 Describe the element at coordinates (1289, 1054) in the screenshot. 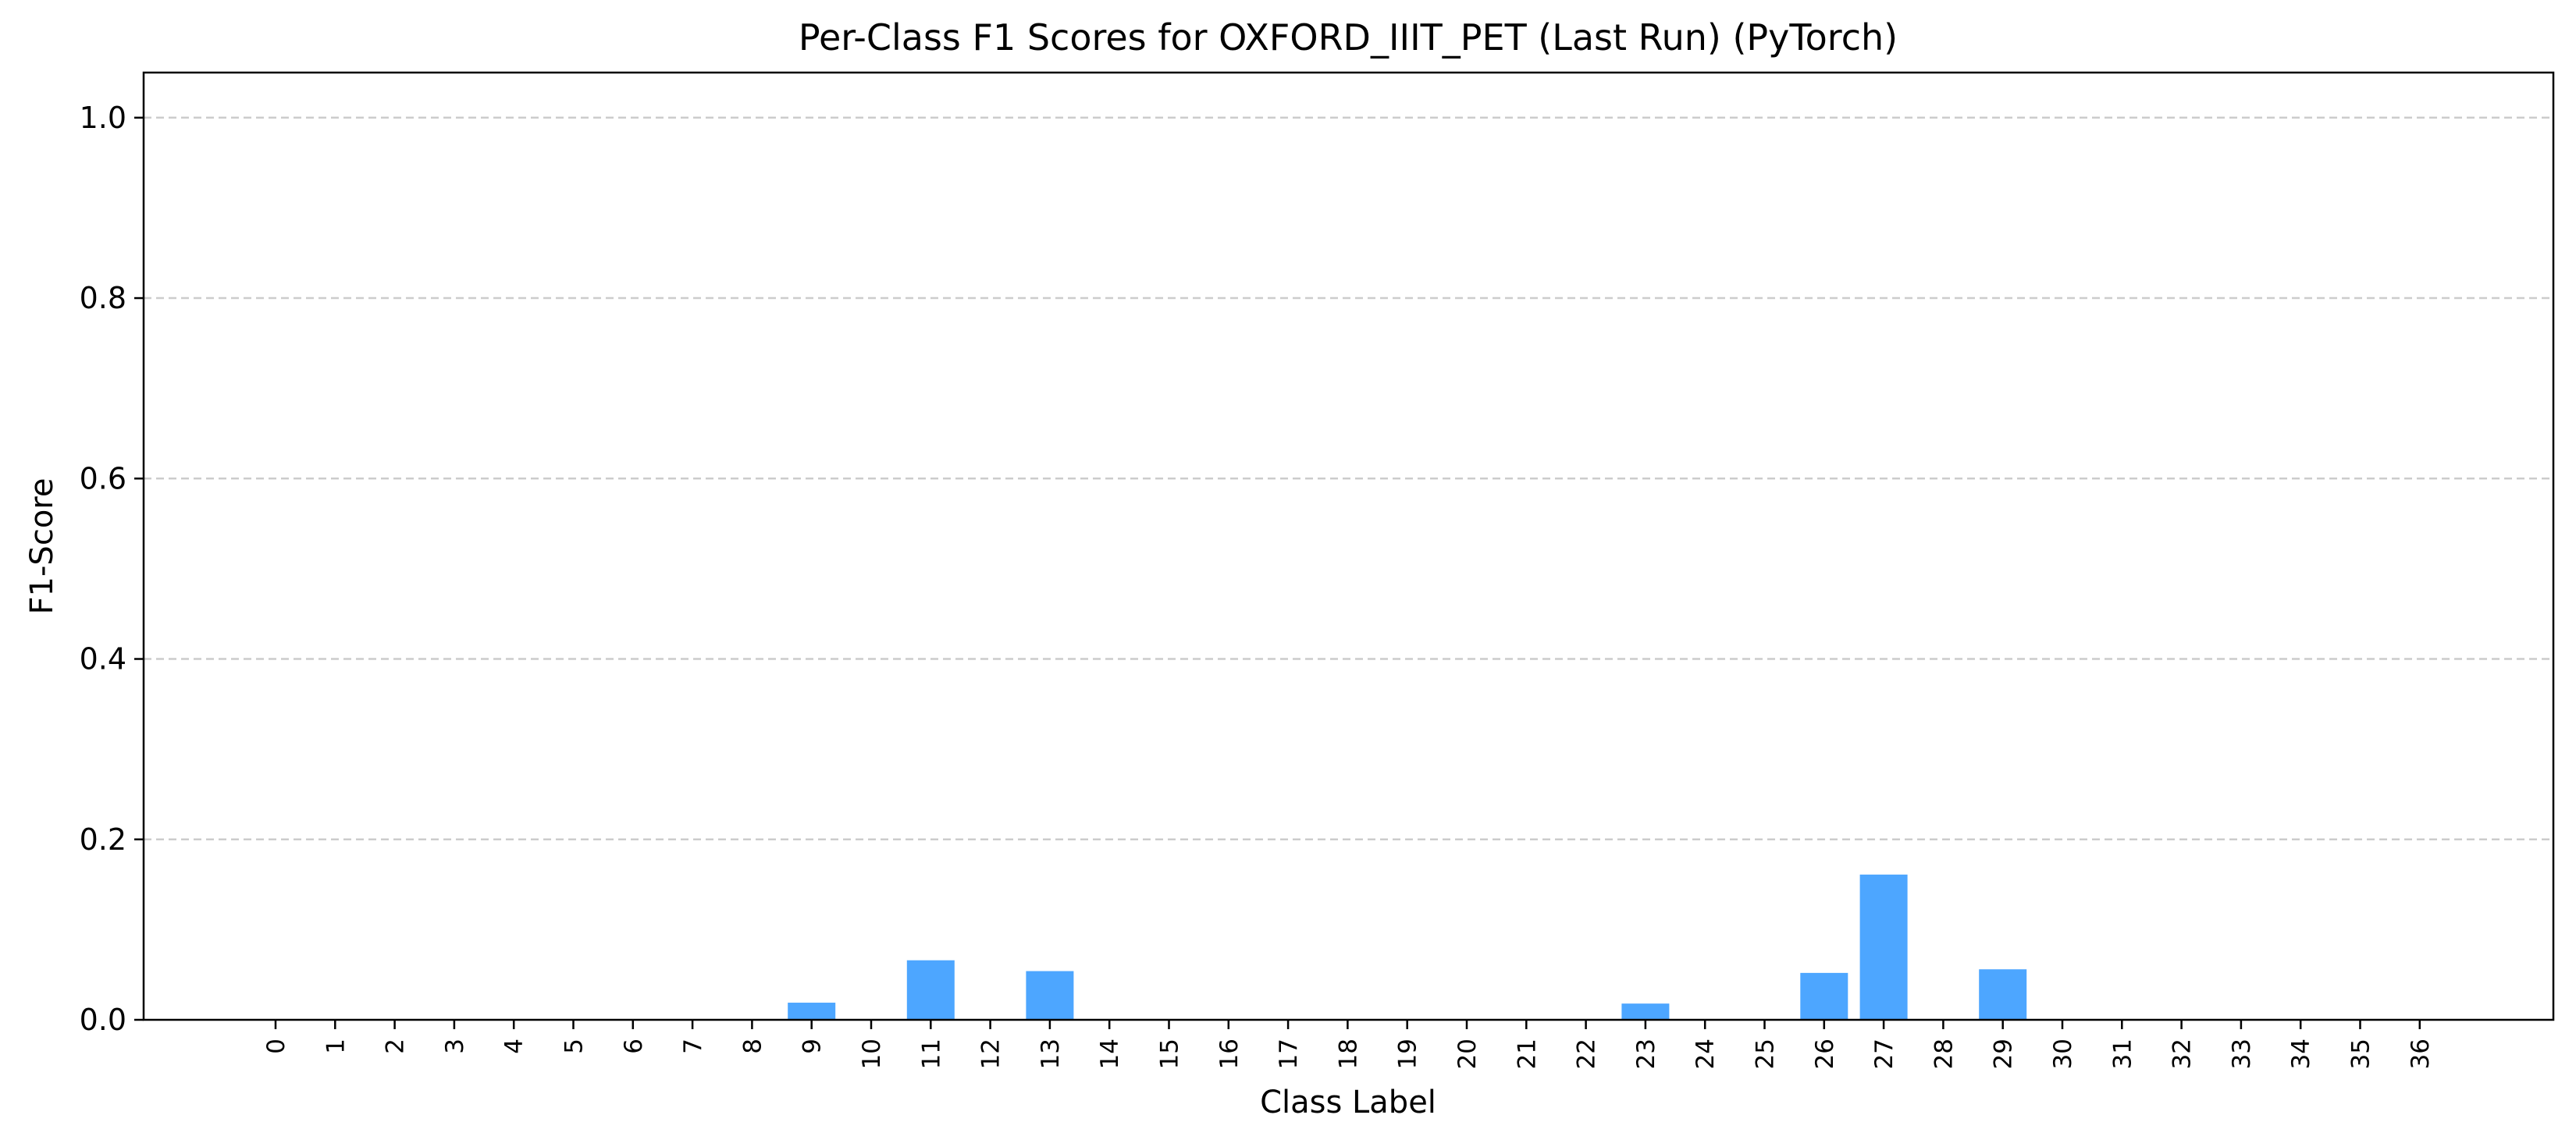

I see `x-tick-label: 17` at that location.